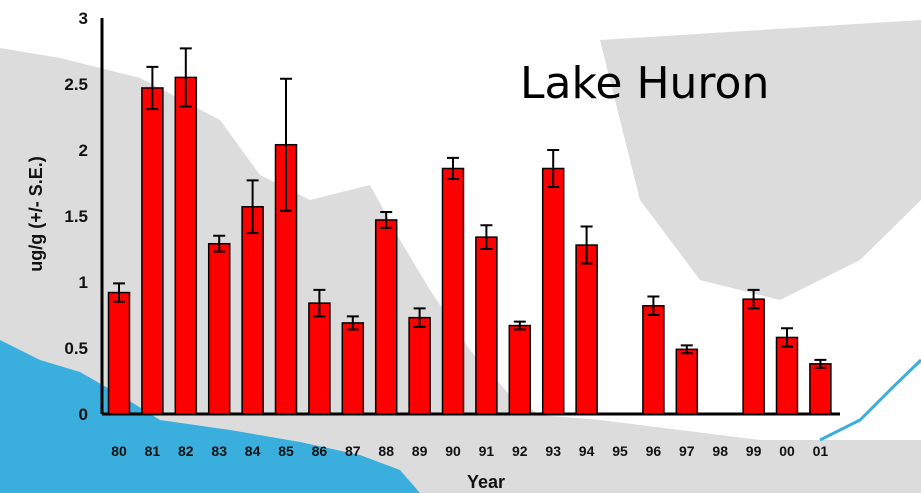 Image resolution: width=921 pixels, height=493 pixels. I want to click on x-tick-label: 81, so click(153, 451).